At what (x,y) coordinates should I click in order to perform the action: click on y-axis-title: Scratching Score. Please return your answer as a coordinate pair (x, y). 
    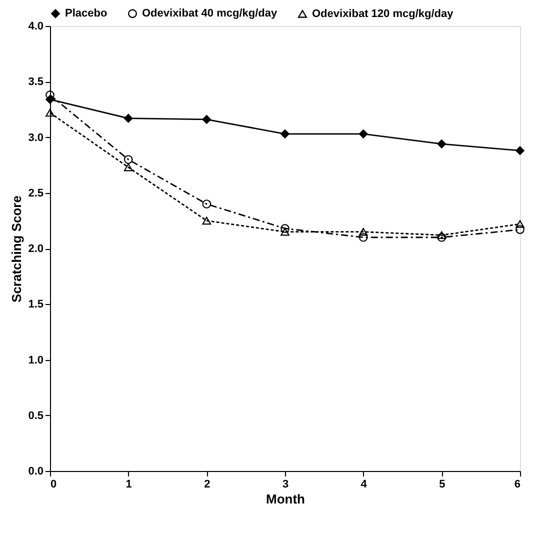
    Looking at the image, I should click on (16, 249).